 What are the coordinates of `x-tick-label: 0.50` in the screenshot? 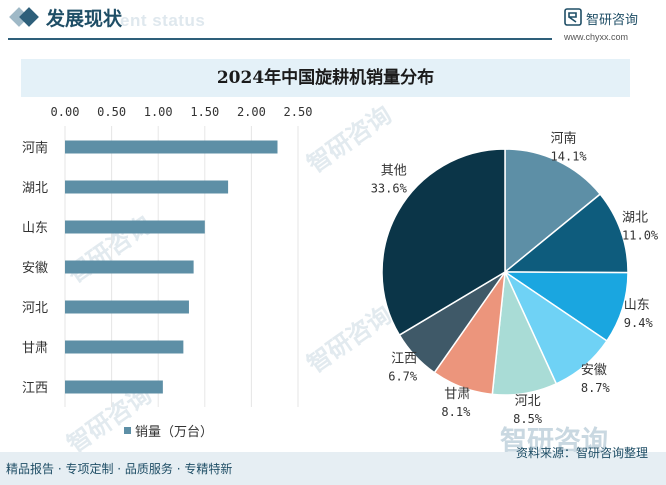 It's located at (111, 112).